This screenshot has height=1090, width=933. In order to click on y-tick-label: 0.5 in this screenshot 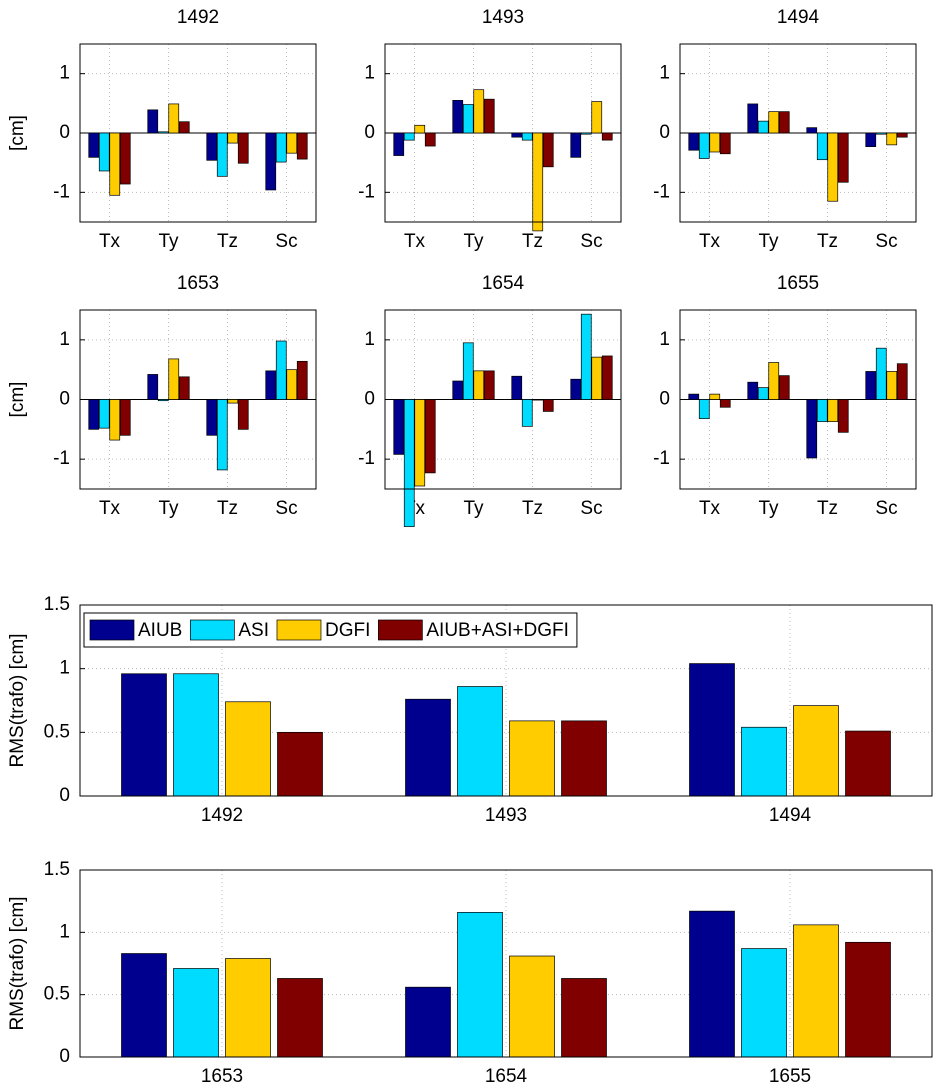, I will do `click(57, 731)`.